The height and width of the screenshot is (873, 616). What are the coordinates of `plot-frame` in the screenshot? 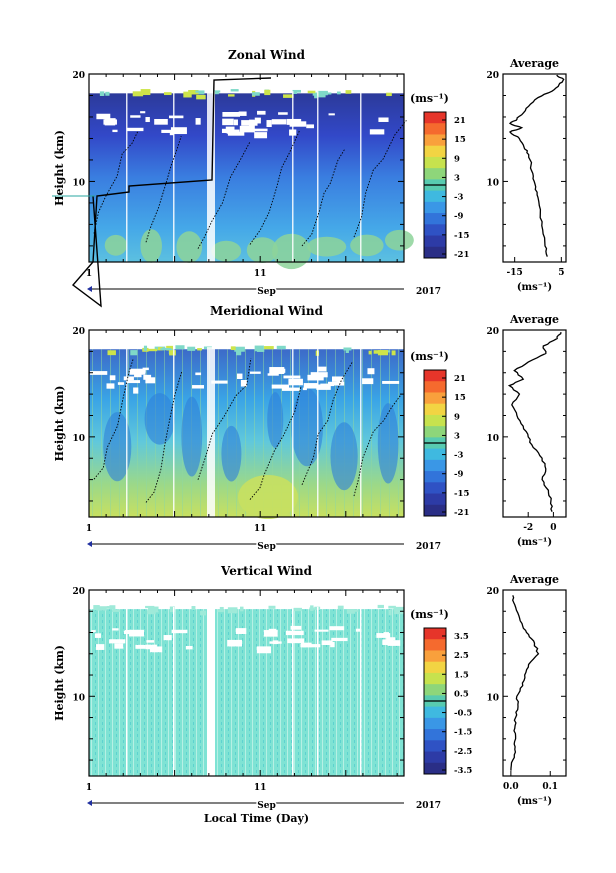 It's located at (246, 168).